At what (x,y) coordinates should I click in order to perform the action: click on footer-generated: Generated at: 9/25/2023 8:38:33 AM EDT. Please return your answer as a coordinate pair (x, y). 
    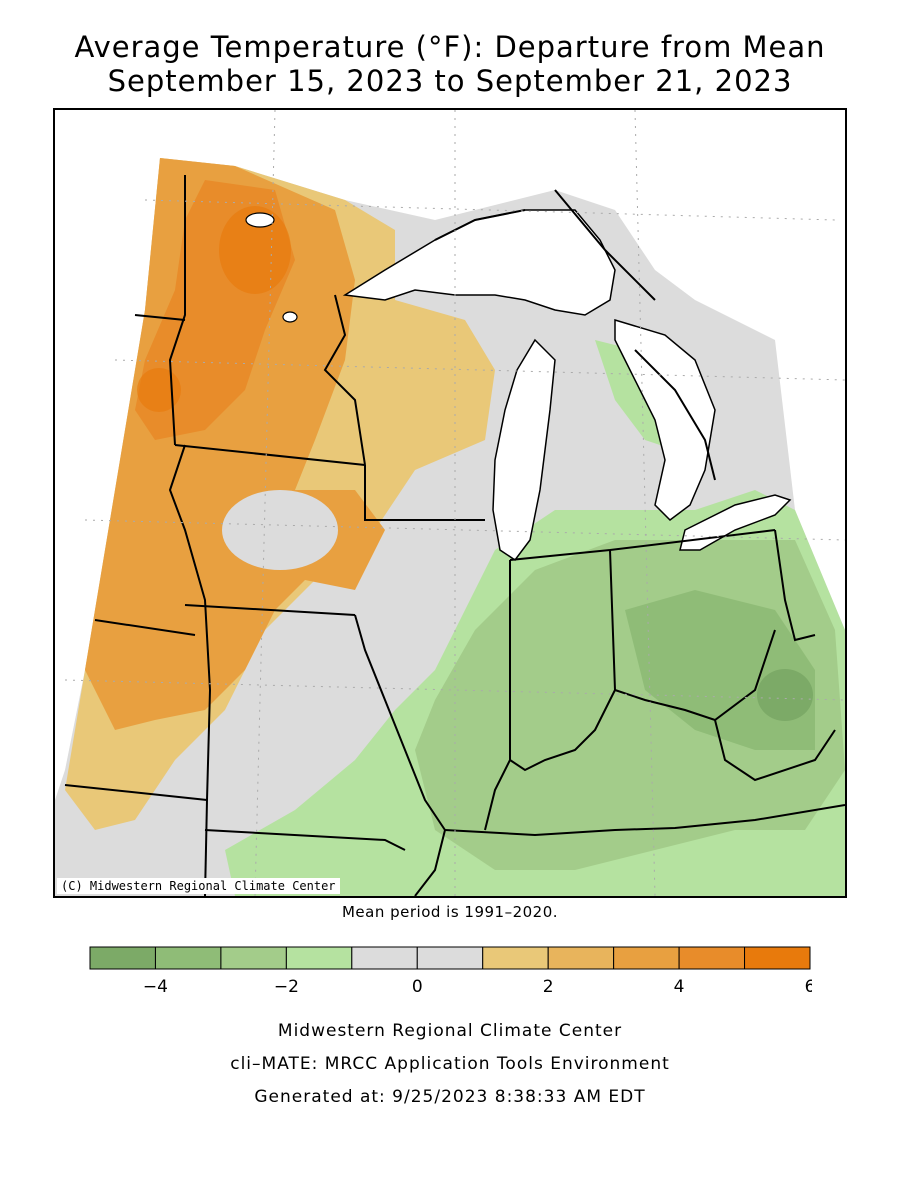
    Looking at the image, I should click on (450, 1097).